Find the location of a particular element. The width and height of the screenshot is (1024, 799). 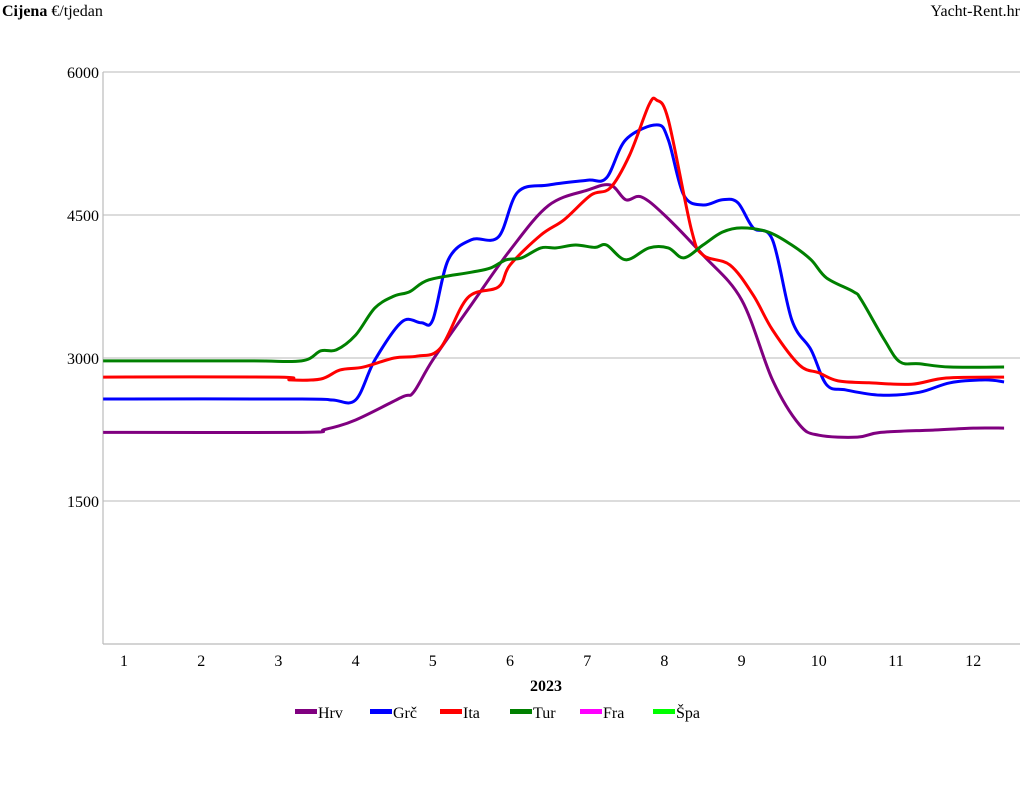

x-tick-label: 7 is located at coordinates (587, 661).